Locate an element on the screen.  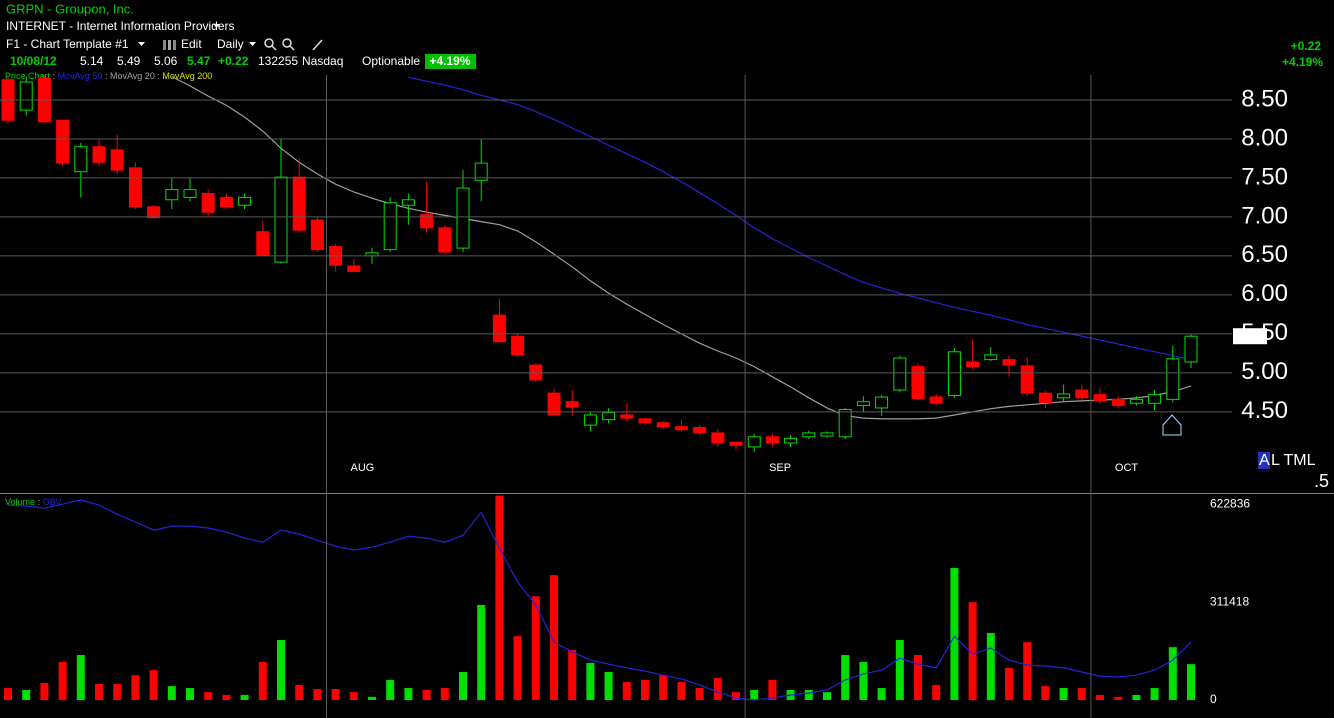
zoom-in is located at coordinates (270, 44).